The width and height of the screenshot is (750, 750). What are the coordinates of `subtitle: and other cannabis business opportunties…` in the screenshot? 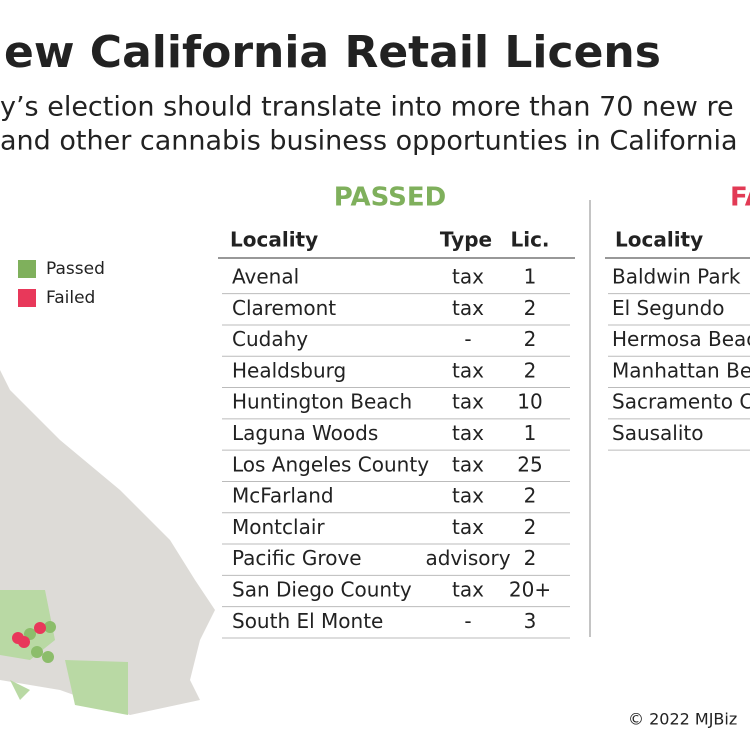 It's located at (369, 141).